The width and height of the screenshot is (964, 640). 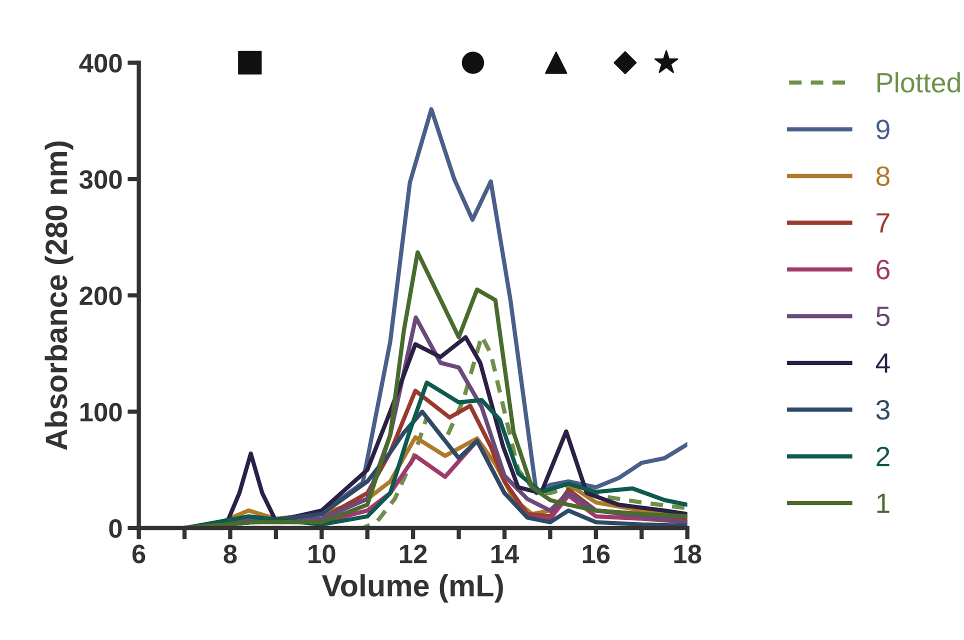 I want to click on x-tick-label: 14, so click(x=505, y=554).